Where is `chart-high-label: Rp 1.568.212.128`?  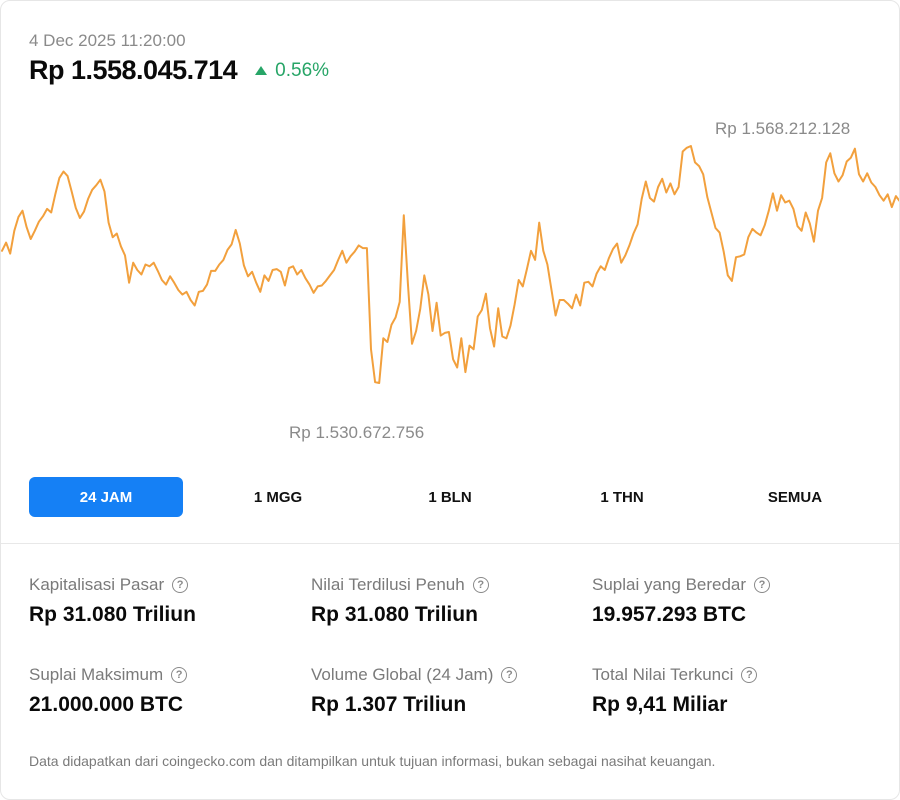 chart-high-label: Rp 1.568.212.128 is located at coordinates (783, 128).